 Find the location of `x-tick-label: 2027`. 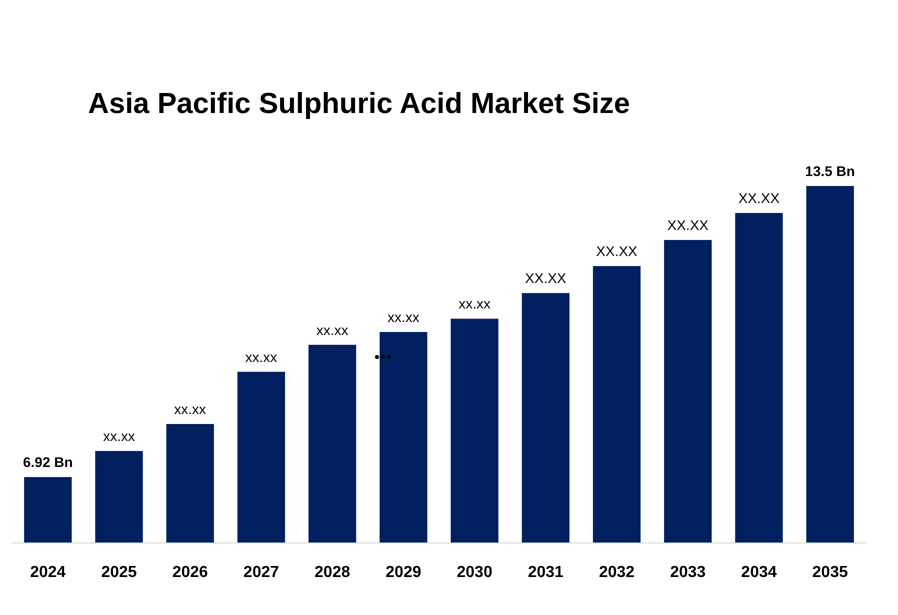

x-tick-label: 2027 is located at coordinates (261, 572).